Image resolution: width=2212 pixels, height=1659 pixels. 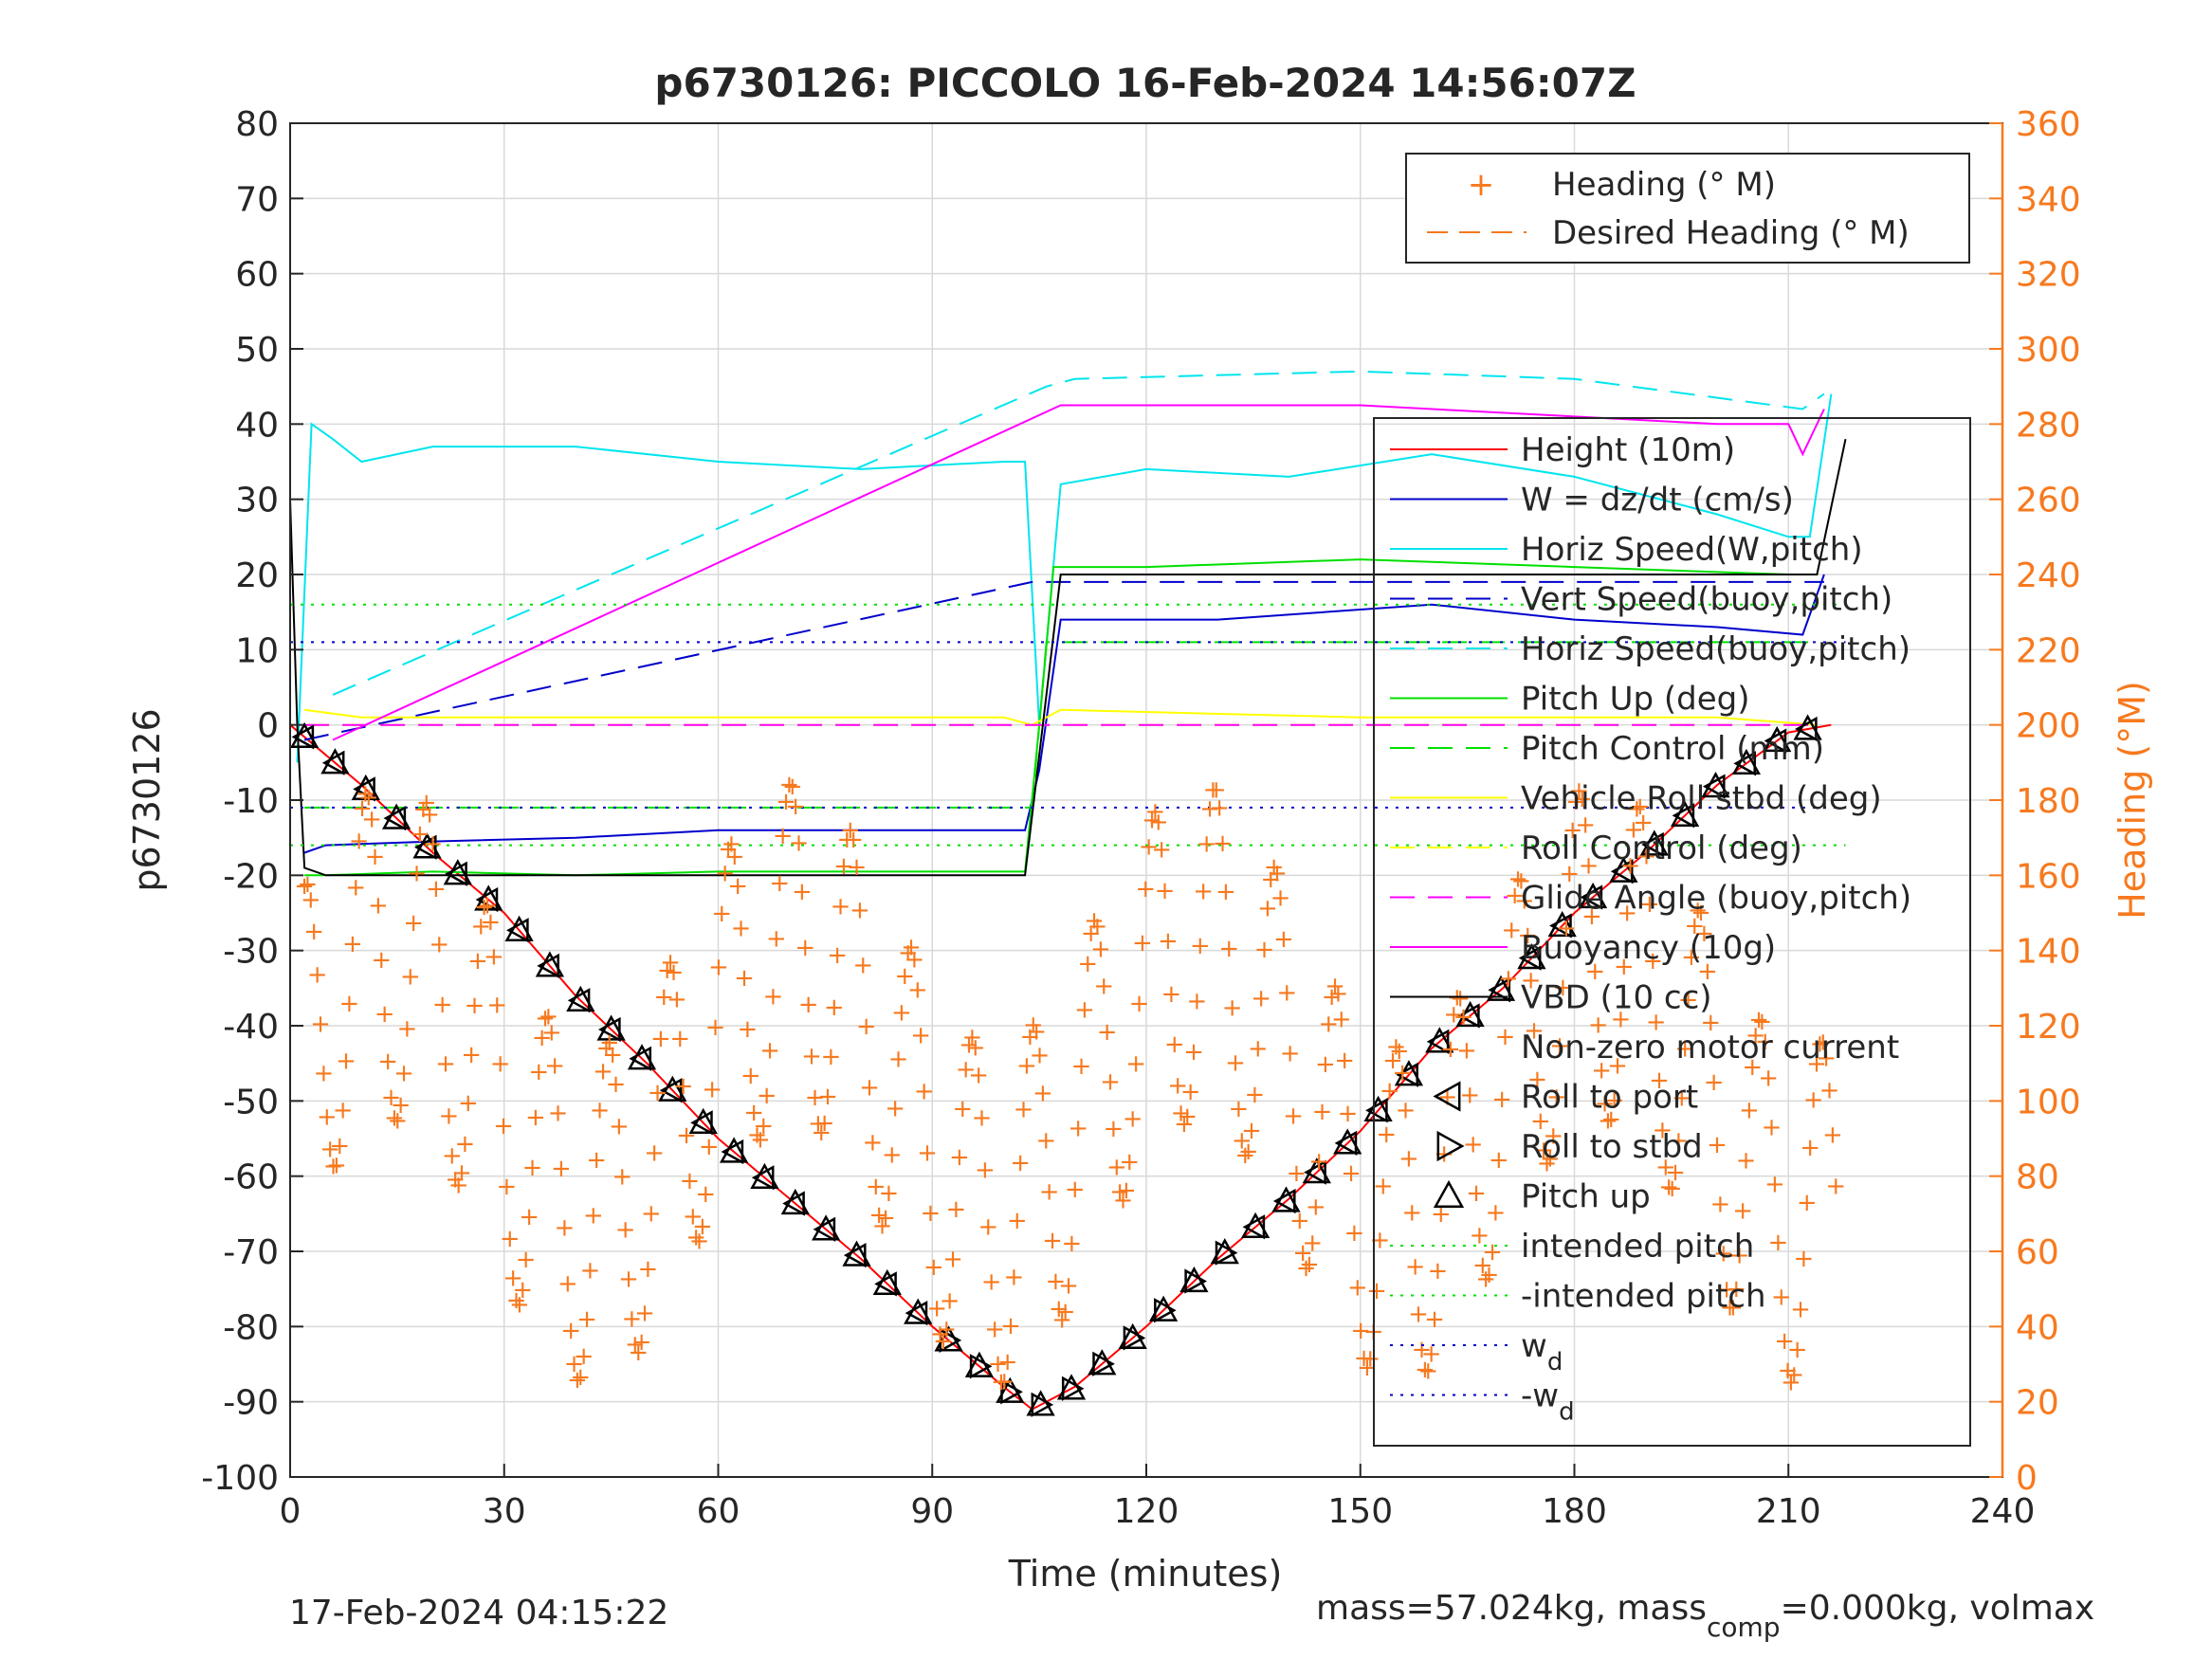 What do you see at coordinates (1664, 185) in the screenshot?
I see `heading-legend-label: Heading (° M)` at bounding box center [1664, 185].